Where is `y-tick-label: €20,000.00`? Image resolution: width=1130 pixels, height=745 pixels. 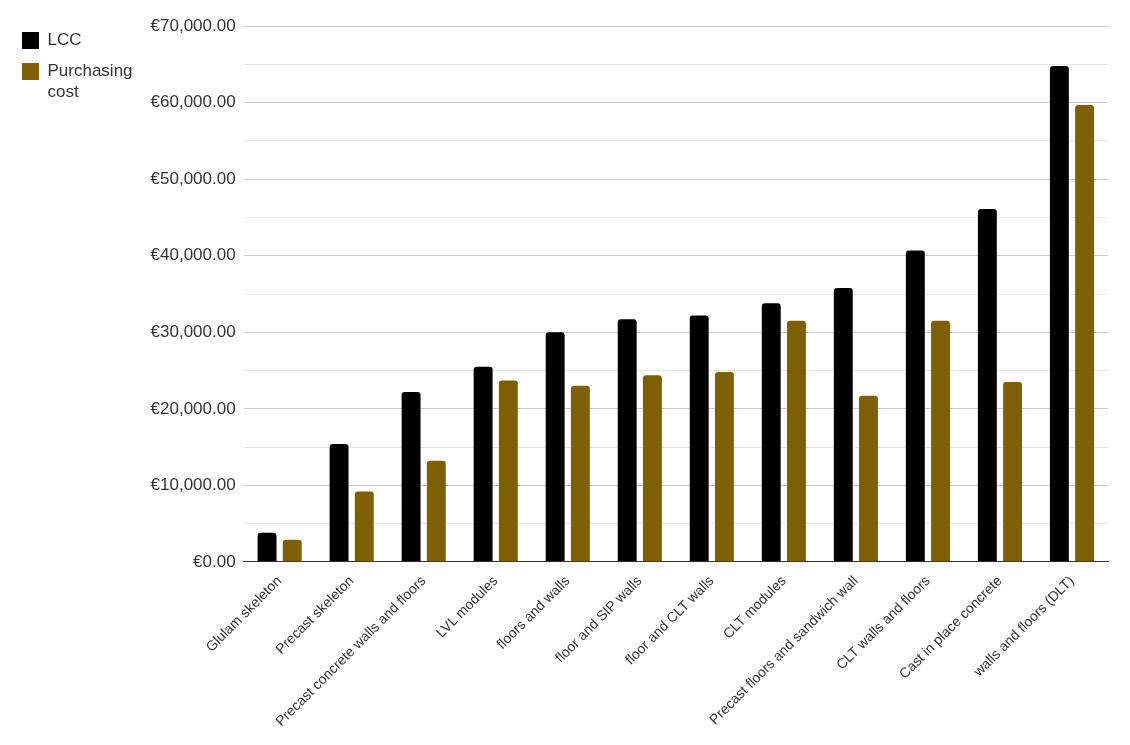
y-tick-label: €20,000.00 is located at coordinates (193, 408).